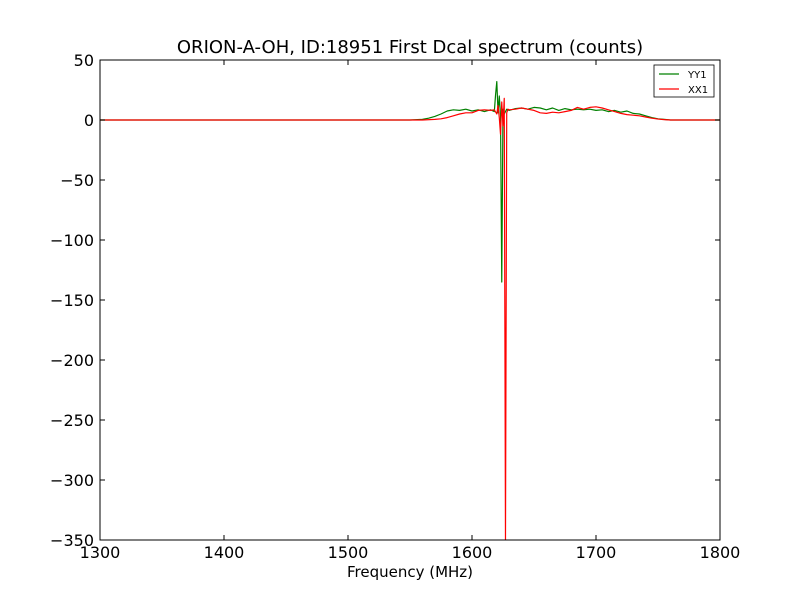 The image size is (800, 600). Describe the element at coordinates (72, 480) in the screenshot. I see `y-tick-label: −300` at that location.